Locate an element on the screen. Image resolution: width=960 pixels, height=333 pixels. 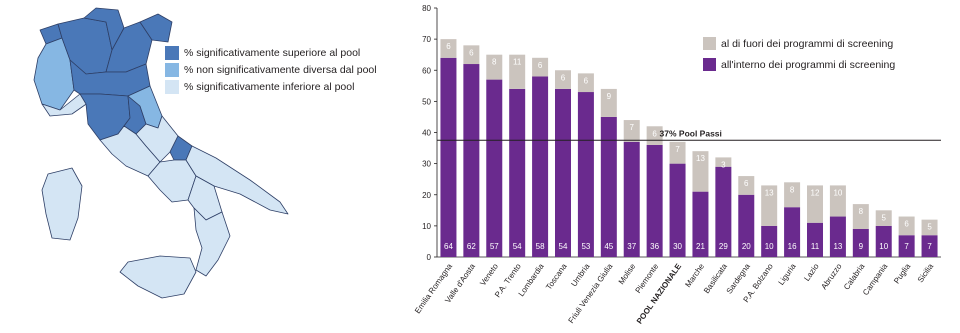
x-category-label: Friuli Venezia Giulia is located at coordinates (591, 294).